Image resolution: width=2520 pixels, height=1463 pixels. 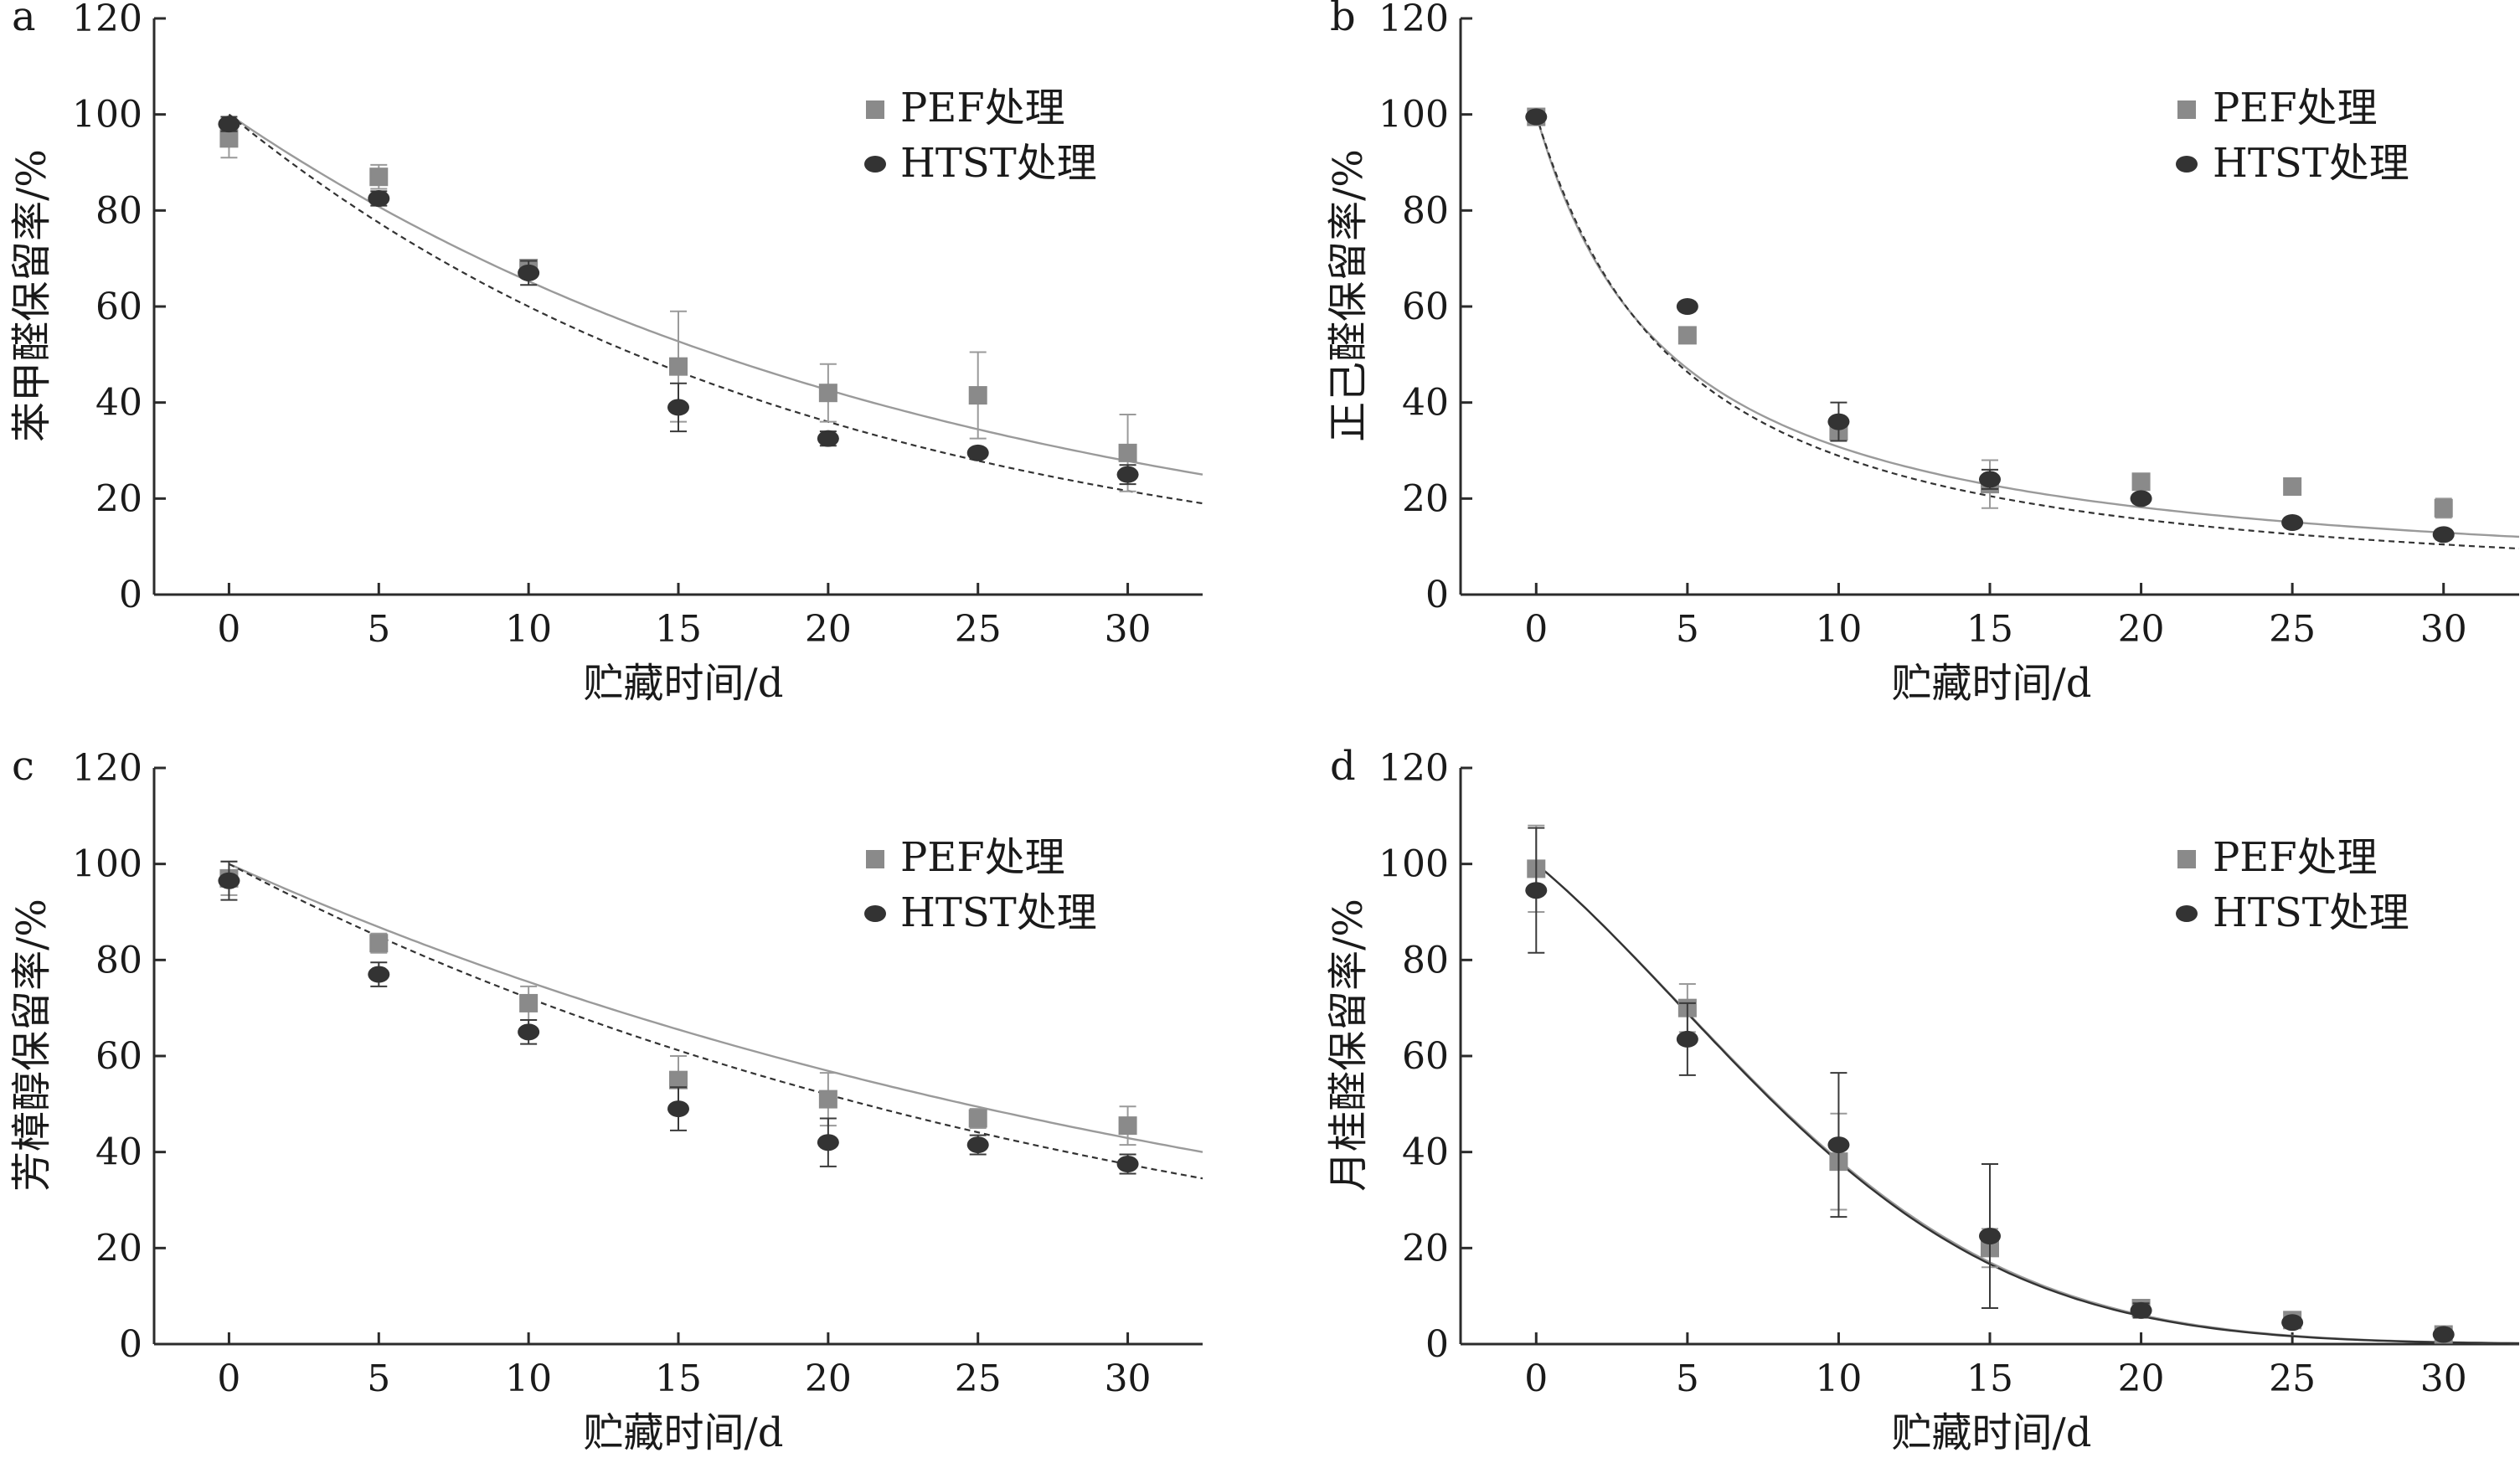 I want to click on panel-letter: a, so click(x=24, y=20).